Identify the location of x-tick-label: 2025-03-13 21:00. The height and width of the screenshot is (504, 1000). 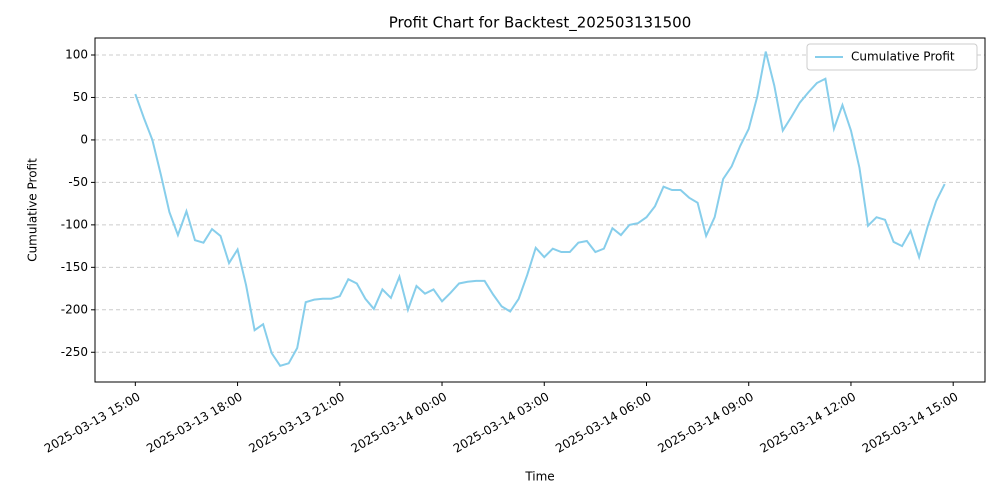
(296, 423).